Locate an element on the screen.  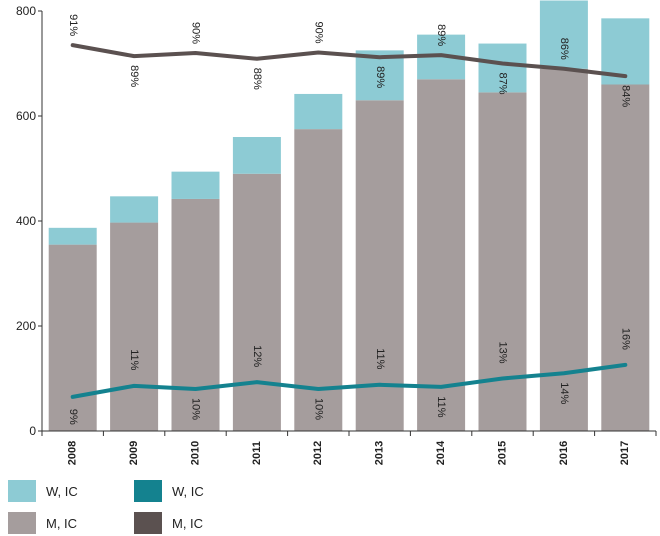
bar-w-ic-2009 is located at coordinates (134, 209).